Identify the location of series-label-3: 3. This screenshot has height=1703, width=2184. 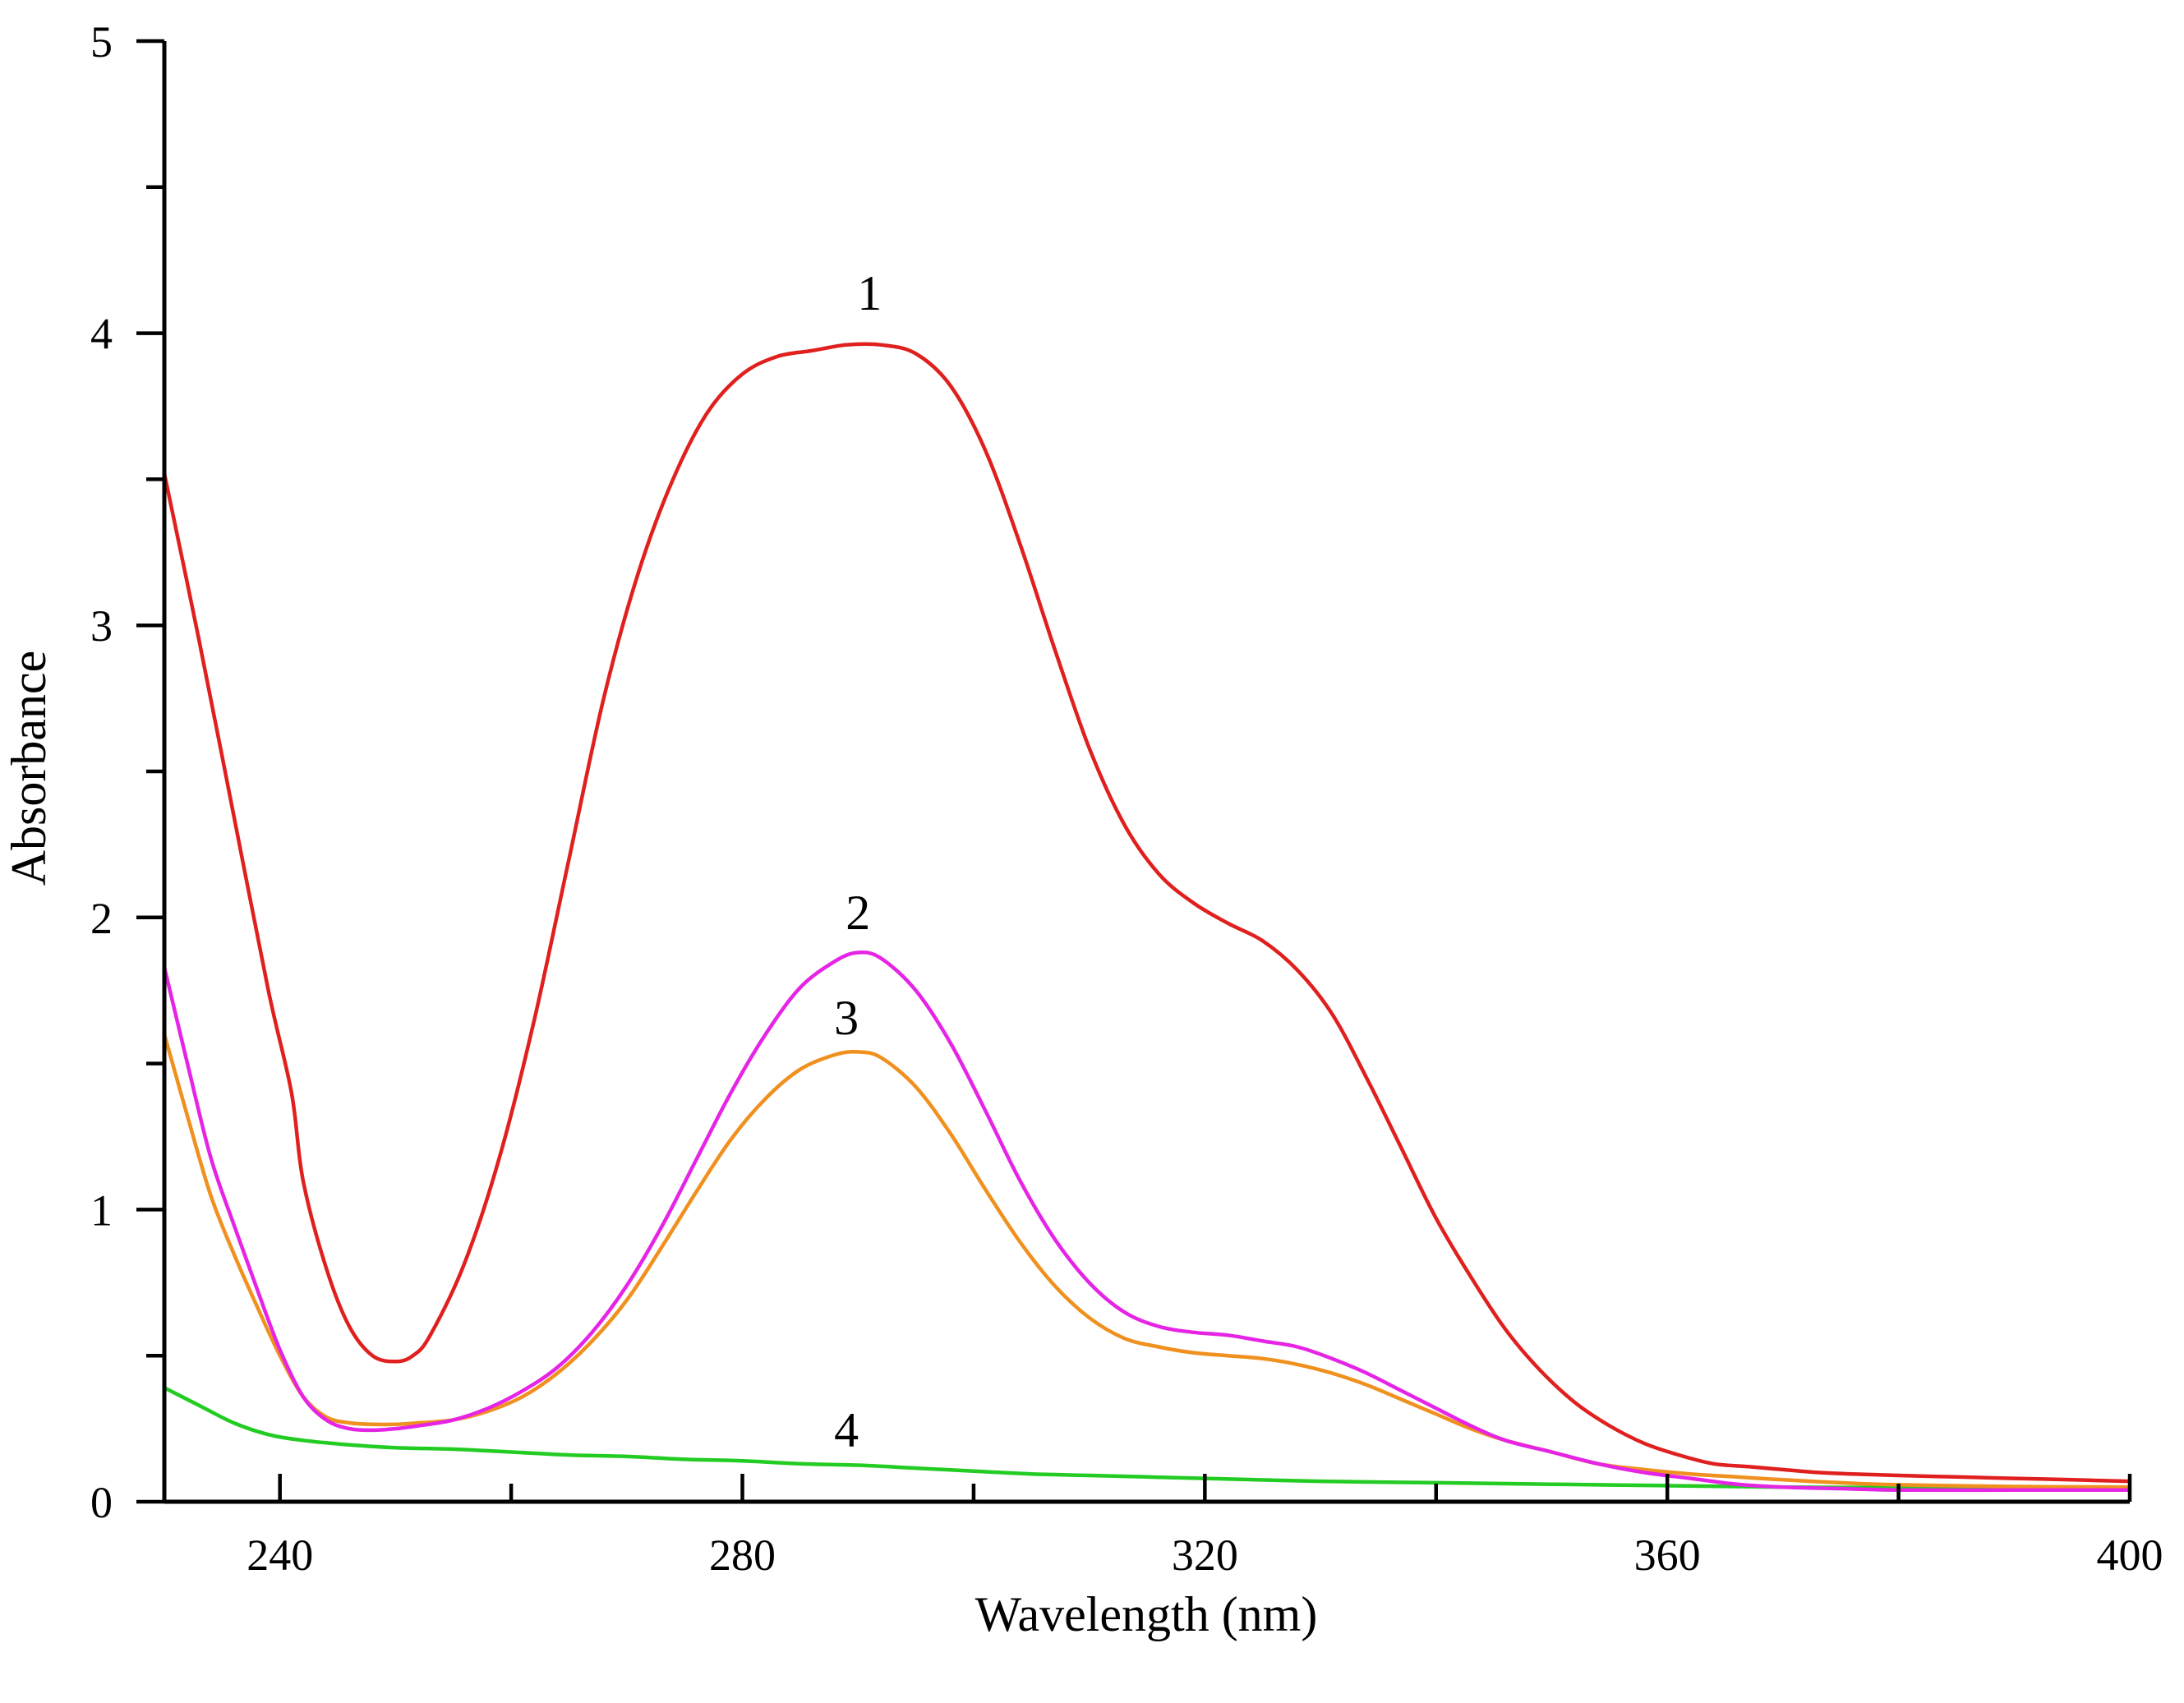
(846, 1018).